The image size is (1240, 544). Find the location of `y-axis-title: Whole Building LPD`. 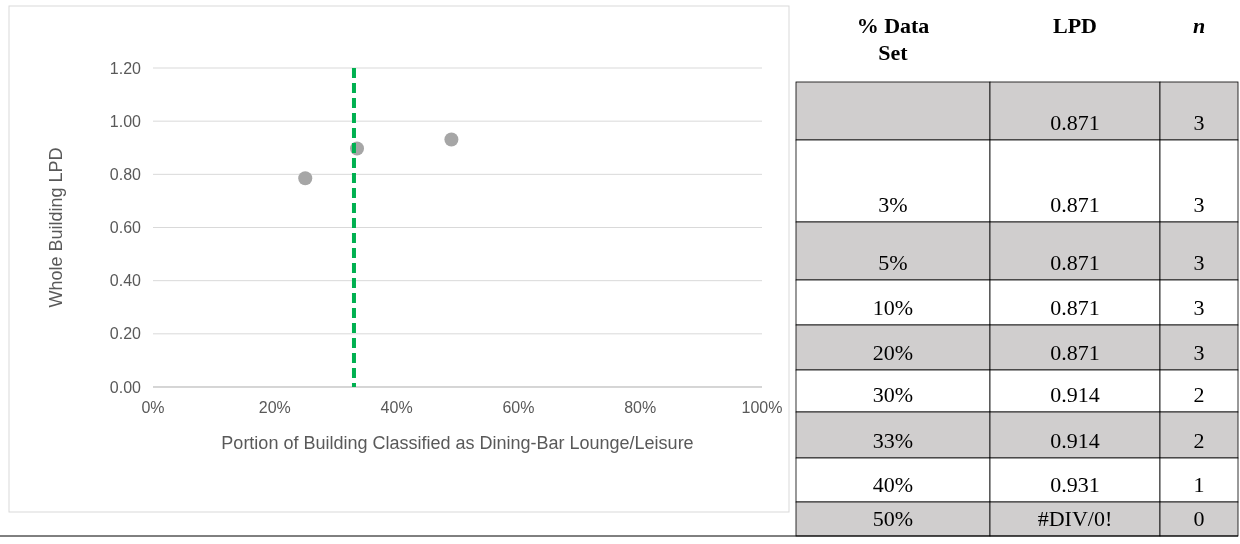

y-axis-title: Whole Building LPD is located at coordinates (56, 227).